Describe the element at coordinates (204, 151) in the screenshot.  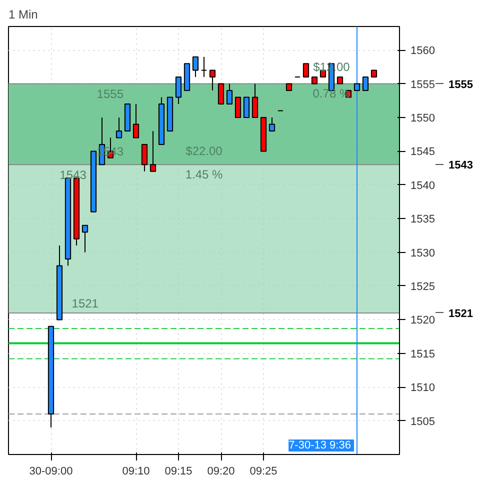
I see `annotation: $22.00` at that location.